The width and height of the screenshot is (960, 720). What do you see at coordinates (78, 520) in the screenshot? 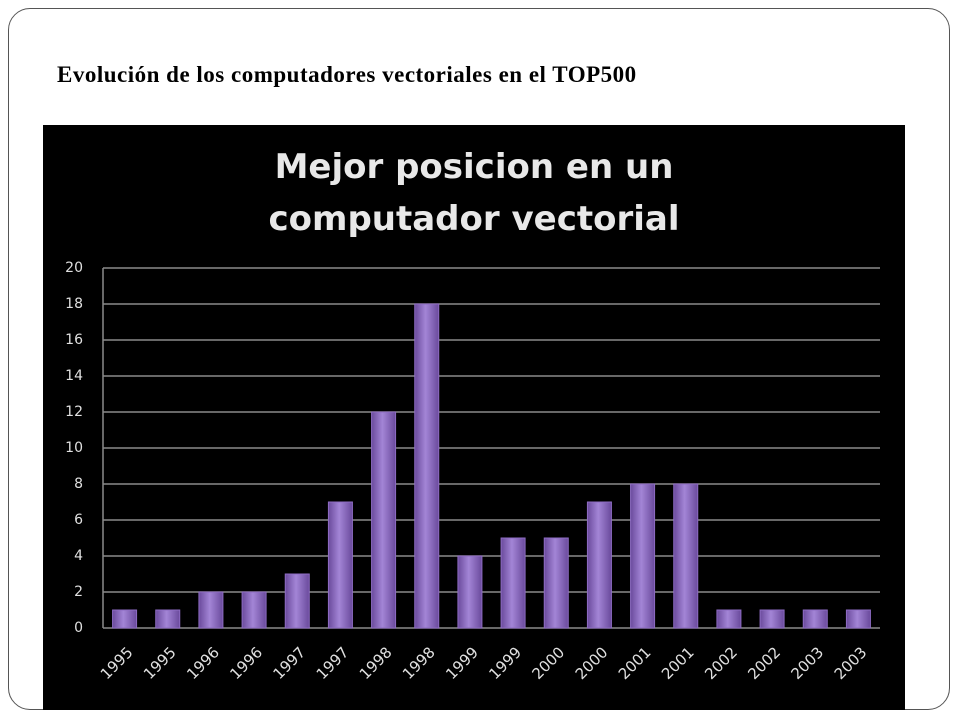
I see `y-tick-label: 6` at bounding box center [78, 520].